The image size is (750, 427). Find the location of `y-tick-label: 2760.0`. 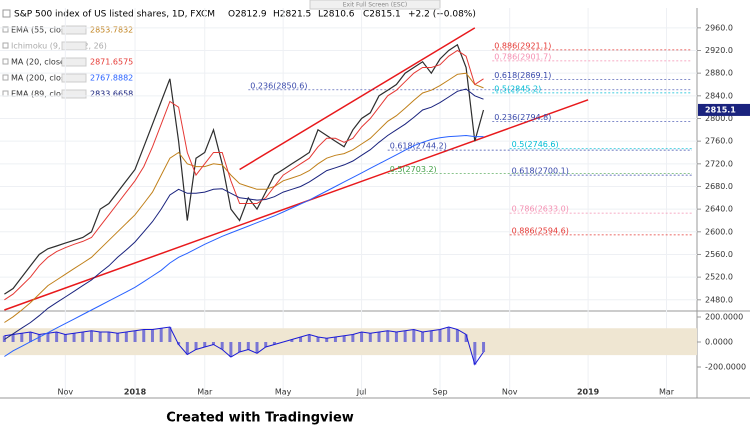

y-tick-label: 2760.0 is located at coordinates (719, 141).